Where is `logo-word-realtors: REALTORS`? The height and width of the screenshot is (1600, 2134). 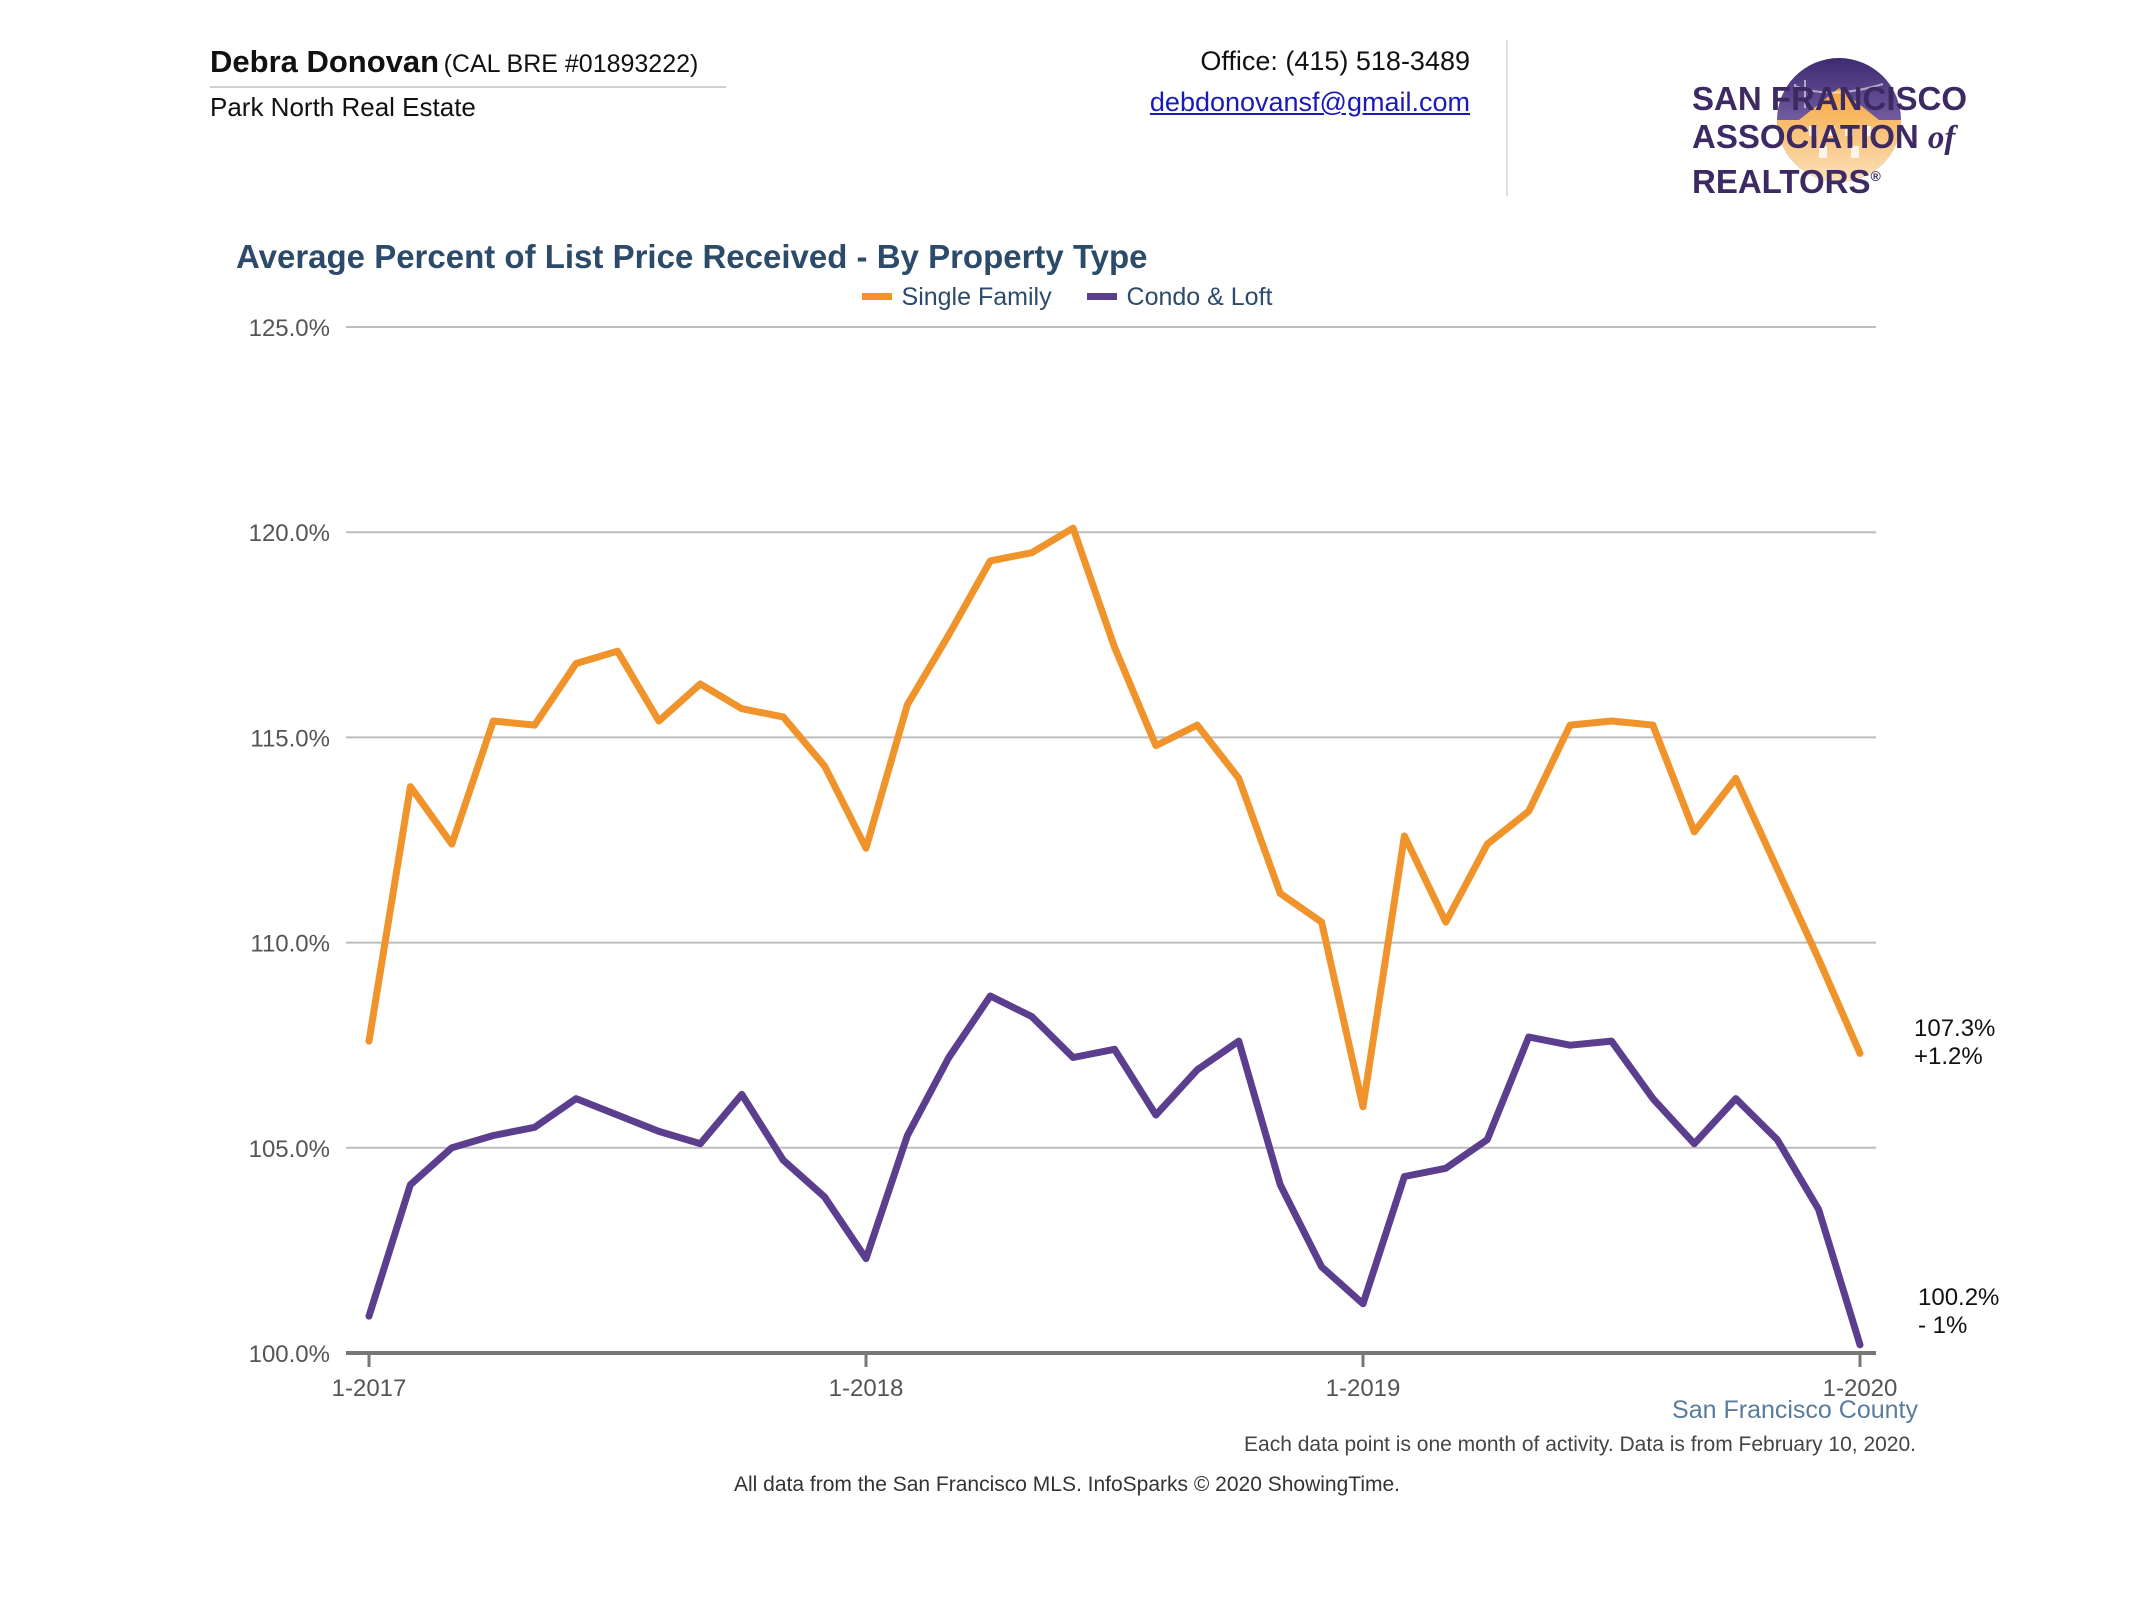 logo-word-realtors: REALTORS is located at coordinates (1781, 181).